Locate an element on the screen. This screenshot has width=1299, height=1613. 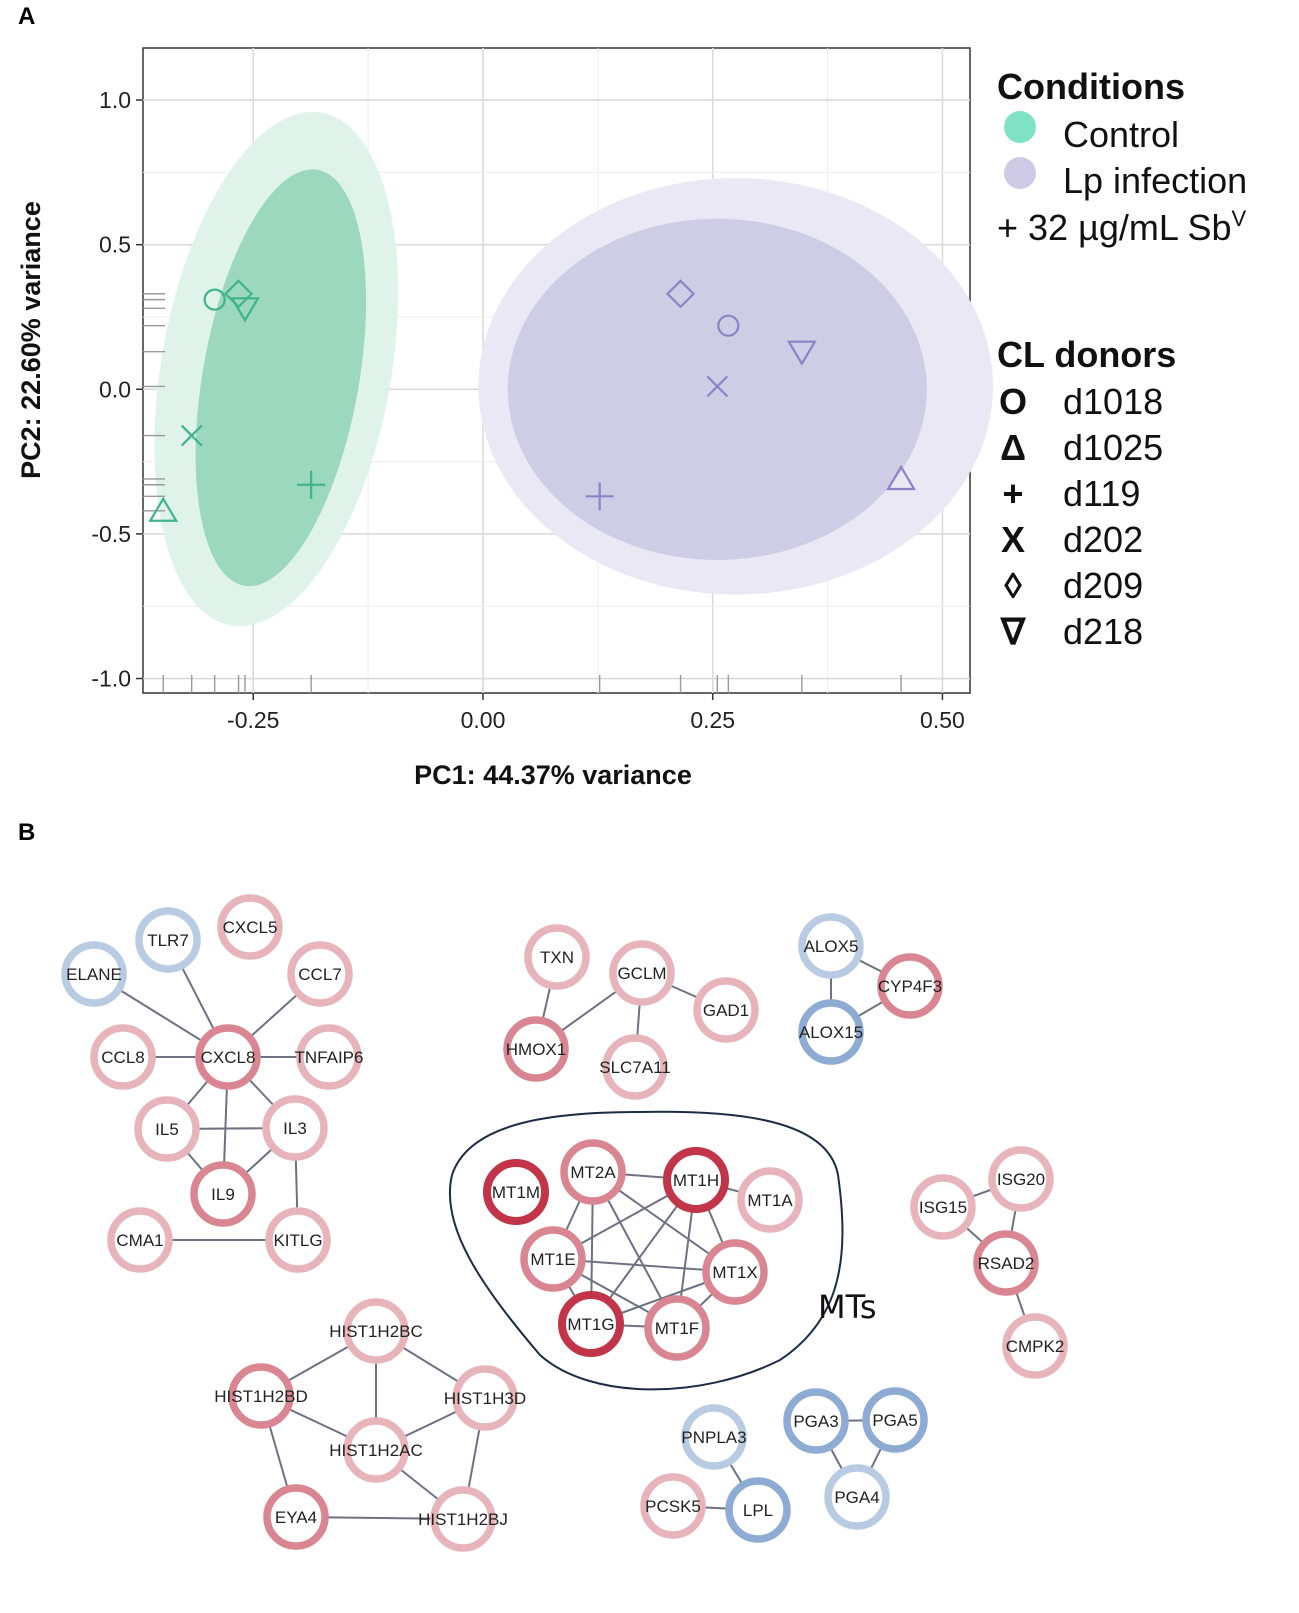
node-ring-ALOX15 is located at coordinates (831, 1032).